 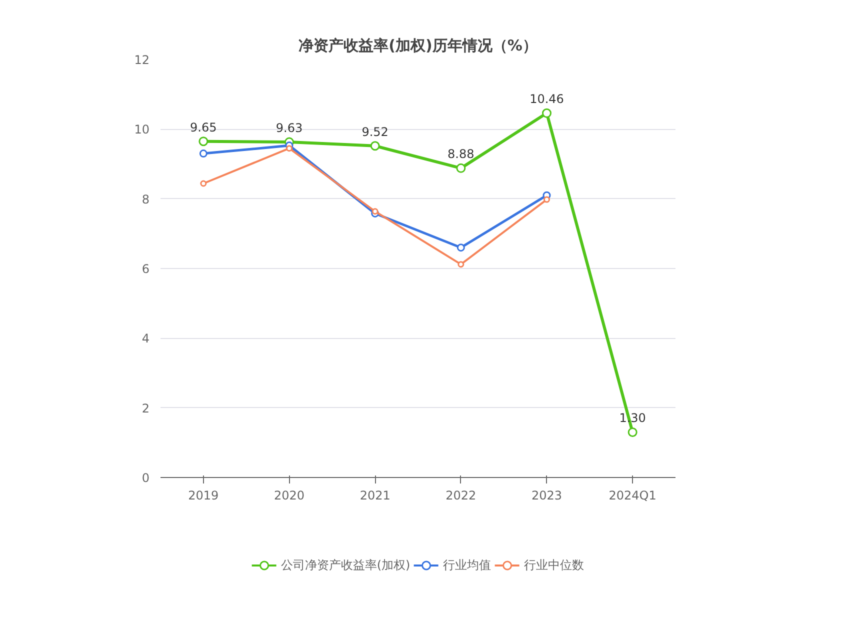 I want to click on x-tick-label: 2019, so click(x=203, y=495).